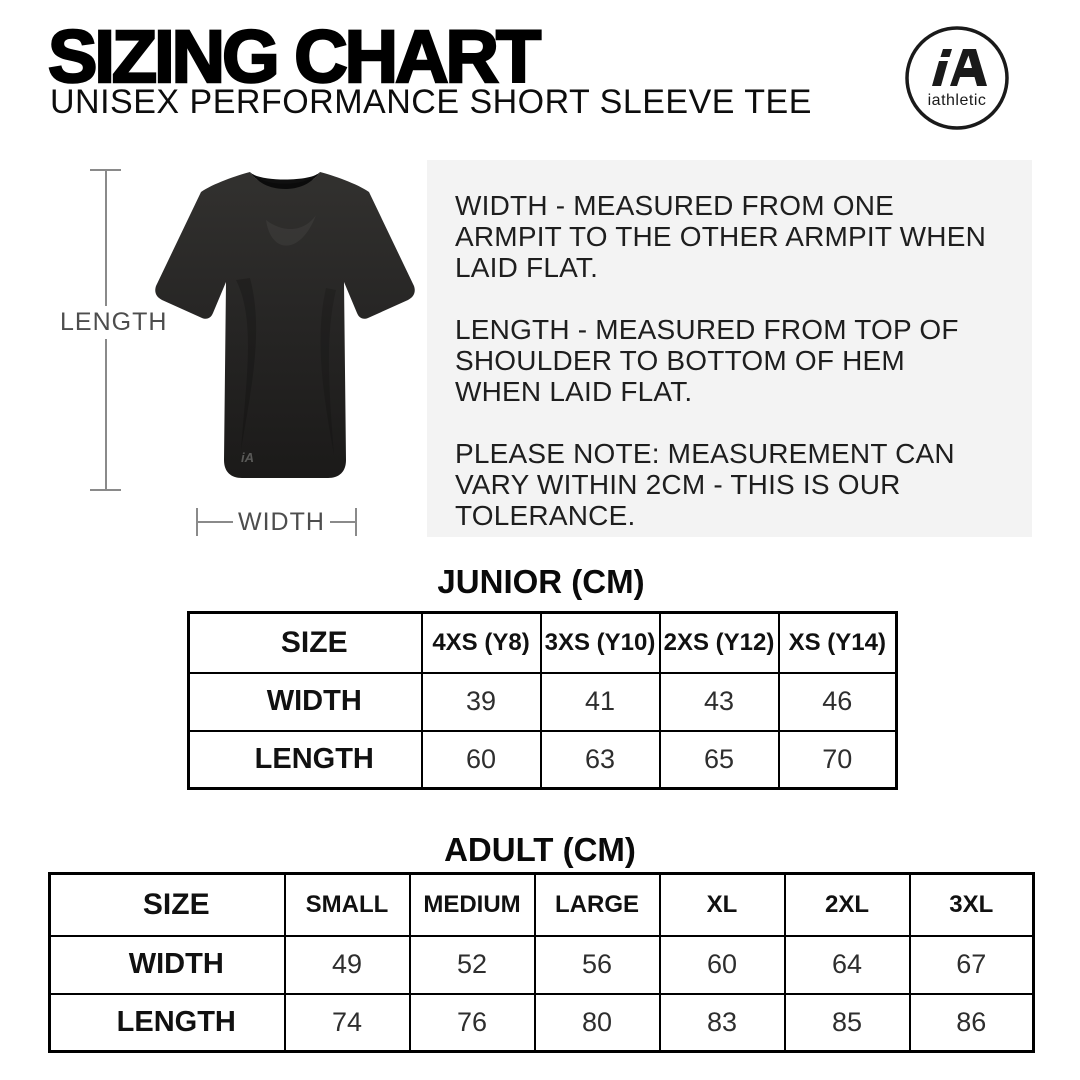  What do you see at coordinates (356, 522) in the screenshot?
I see `width-measure-cap-right` at bounding box center [356, 522].